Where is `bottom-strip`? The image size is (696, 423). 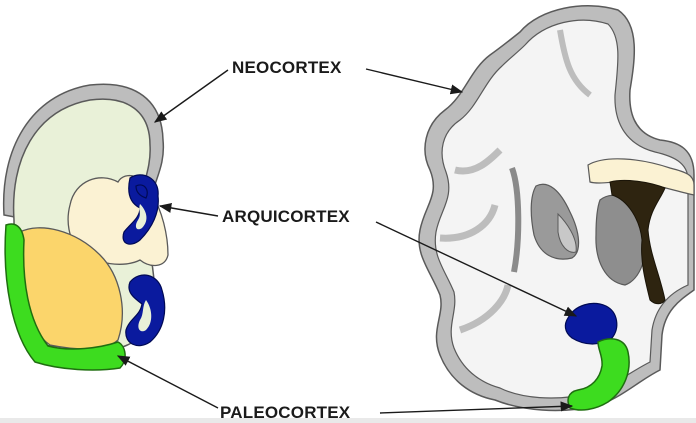 bottom-strip is located at coordinates (348, 420).